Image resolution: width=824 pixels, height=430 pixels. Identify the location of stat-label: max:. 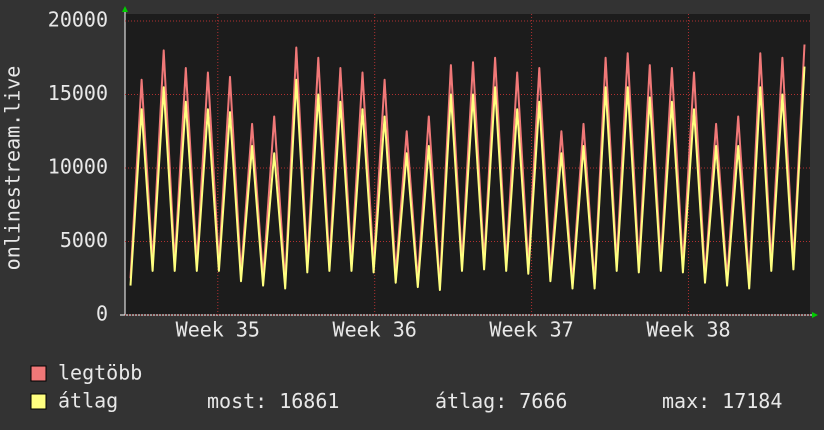
(686, 401).